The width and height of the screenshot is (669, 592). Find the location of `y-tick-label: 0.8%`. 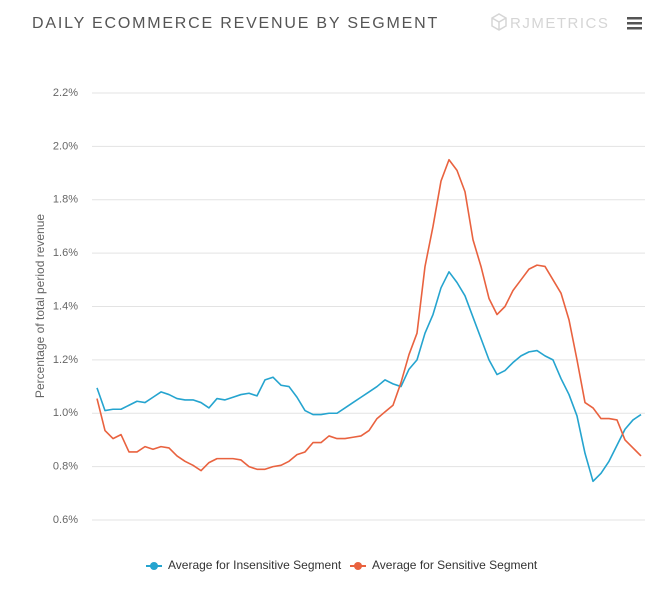

y-tick-label: 0.8% is located at coordinates (65, 467).